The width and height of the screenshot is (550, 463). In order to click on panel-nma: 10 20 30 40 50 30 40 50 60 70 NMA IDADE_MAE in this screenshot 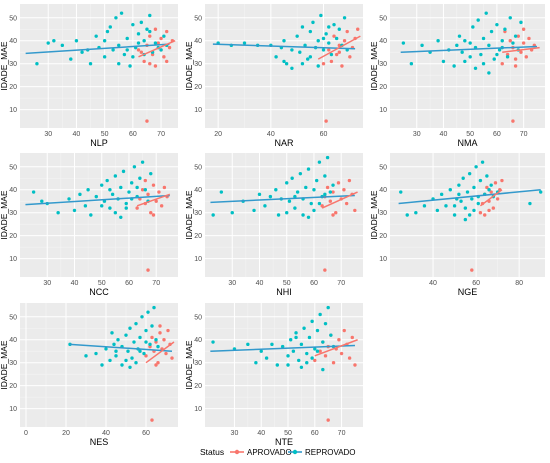, I will do `click(457, 76)`.